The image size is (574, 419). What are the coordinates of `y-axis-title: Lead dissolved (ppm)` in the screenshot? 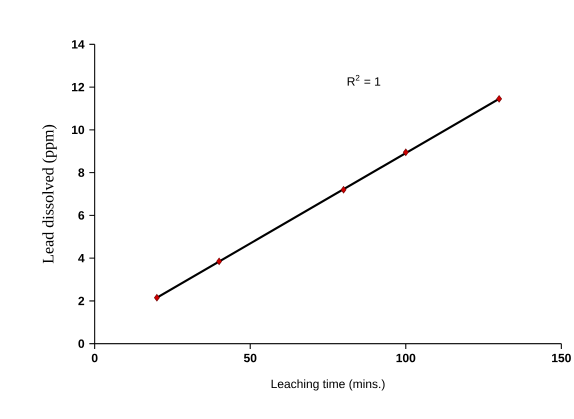 It's located at (49, 194).